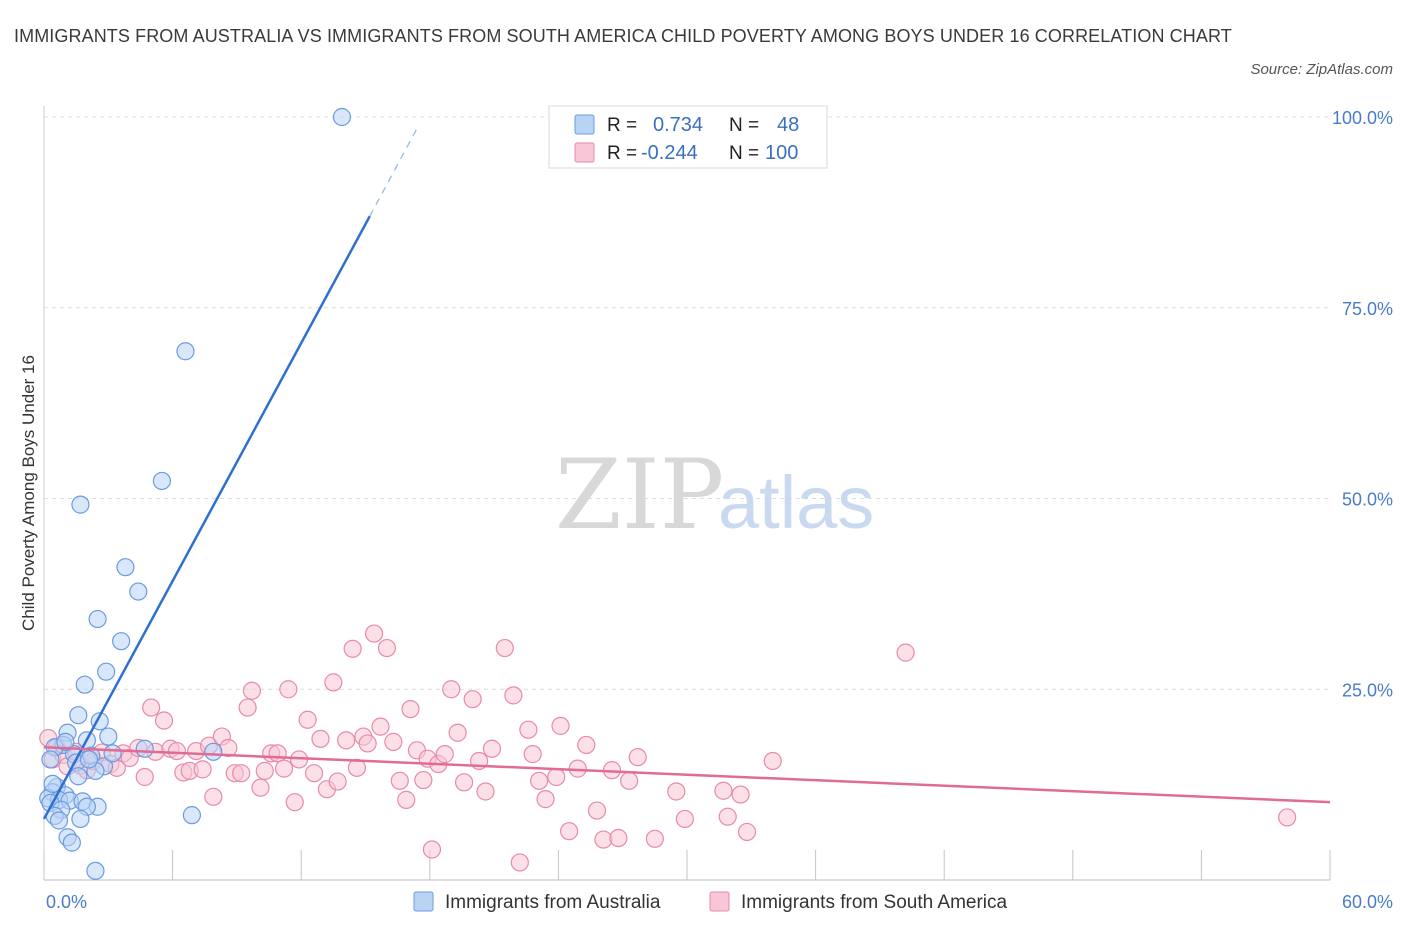  Describe the element at coordinates (669, 153) in the screenshot. I see `stats-south-america-r-value: -0.244` at that location.